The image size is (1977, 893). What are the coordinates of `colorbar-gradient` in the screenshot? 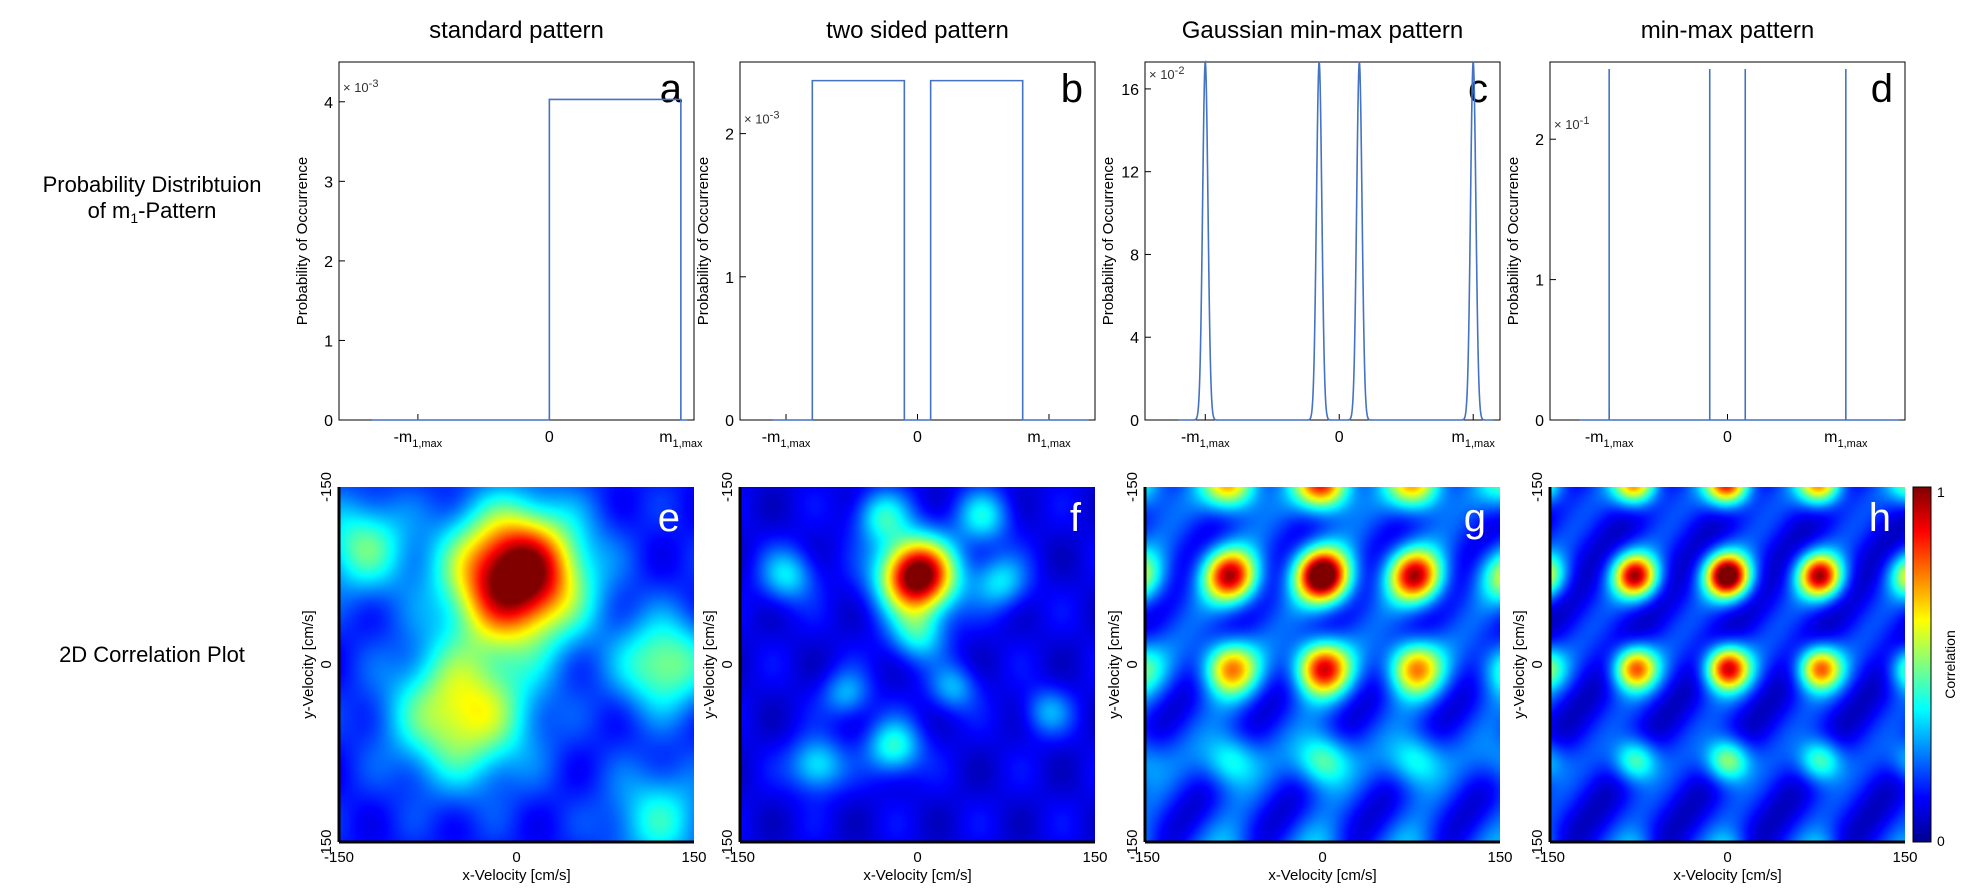 It's located at (1922, 664).